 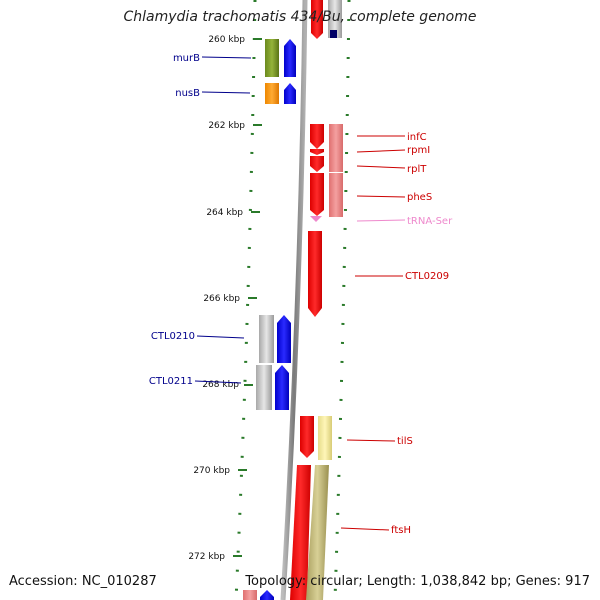 What do you see at coordinates (317, 532) in the screenshot?
I see `ftsH-cog-bar` at bounding box center [317, 532].